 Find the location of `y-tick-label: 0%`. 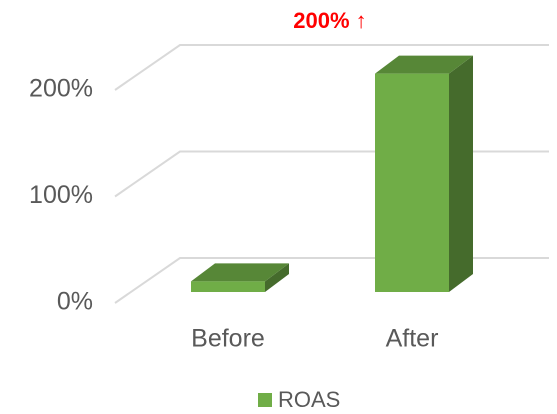

y-tick-label: 0% is located at coordinates (75, 302).